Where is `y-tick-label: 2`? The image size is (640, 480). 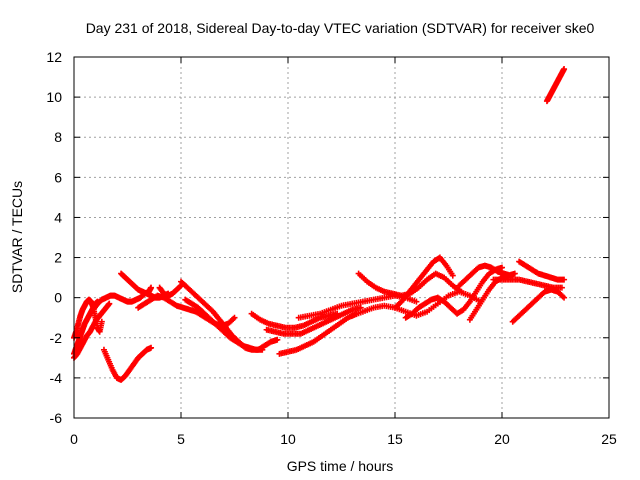
y-tick-label: 2 is located at coordinates (58, 258).